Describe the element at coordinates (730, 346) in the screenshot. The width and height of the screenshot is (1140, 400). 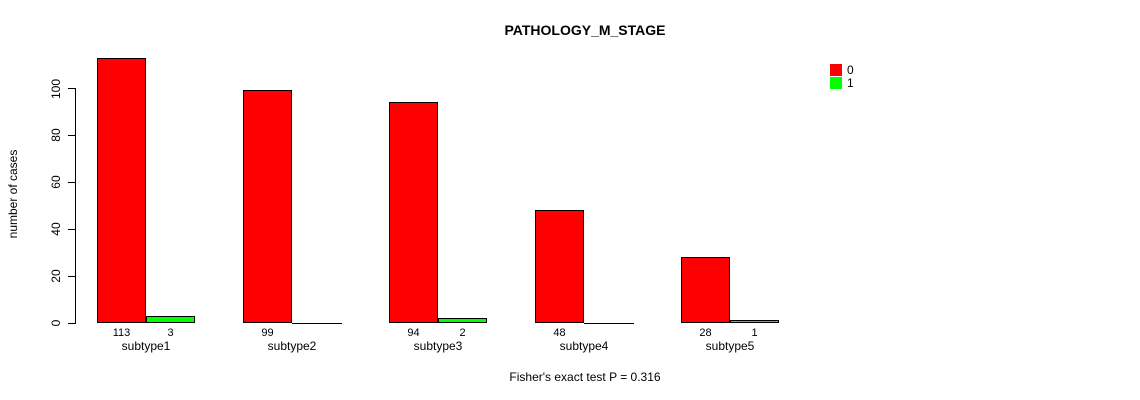
I see `category-label-subtype5: subtype5` at that location.